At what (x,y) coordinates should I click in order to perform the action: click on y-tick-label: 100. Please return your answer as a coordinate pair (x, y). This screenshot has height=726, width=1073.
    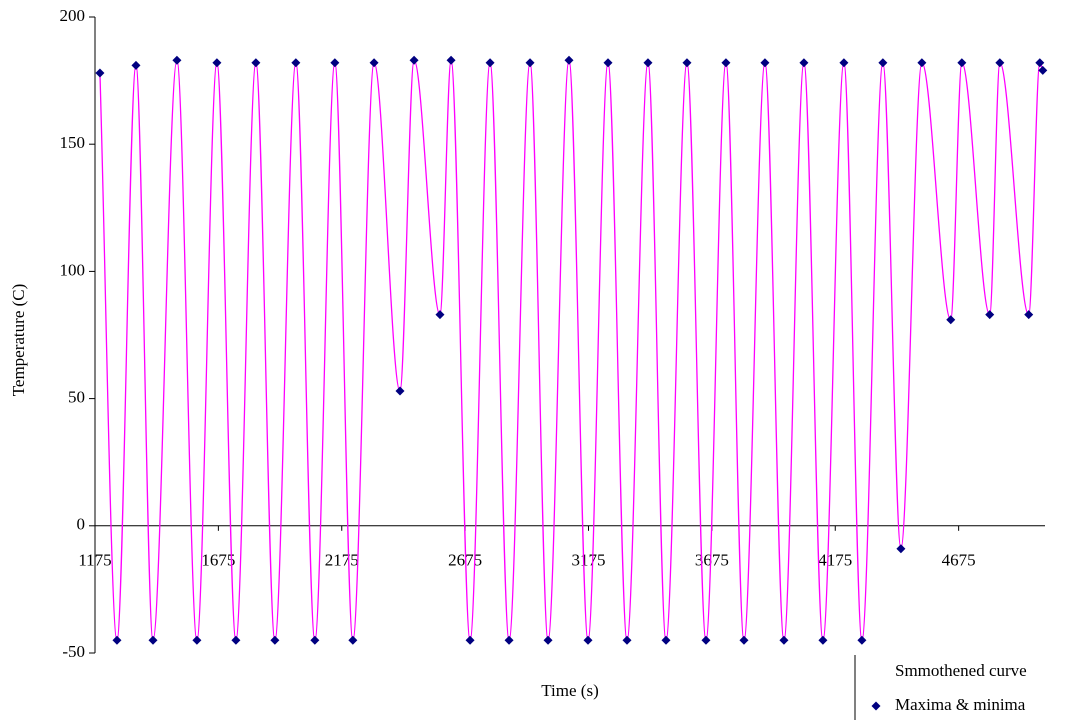
    Looking at the image, I should click on (73, 269).